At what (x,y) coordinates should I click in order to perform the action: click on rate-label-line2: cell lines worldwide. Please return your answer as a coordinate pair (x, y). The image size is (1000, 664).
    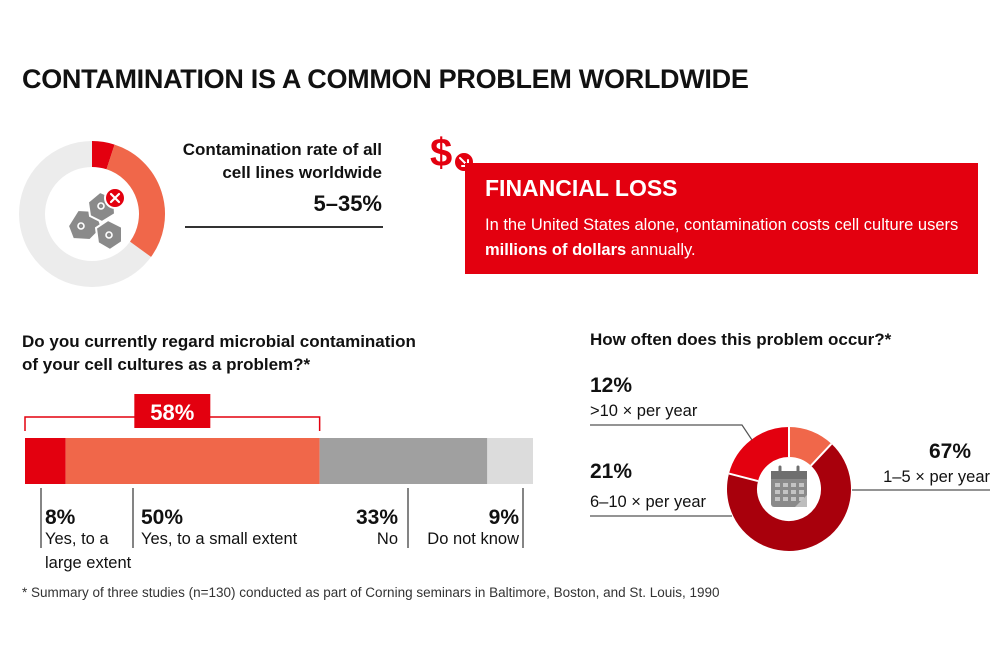
    Looking at the image, I should click on (302, 172).